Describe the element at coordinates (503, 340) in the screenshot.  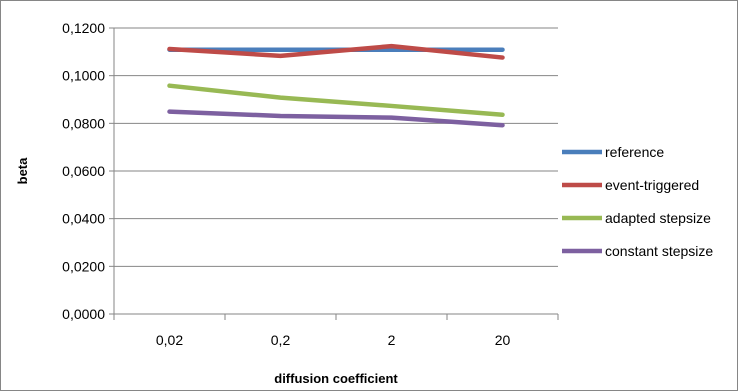
I see `x-tick-label: 20` at that location.